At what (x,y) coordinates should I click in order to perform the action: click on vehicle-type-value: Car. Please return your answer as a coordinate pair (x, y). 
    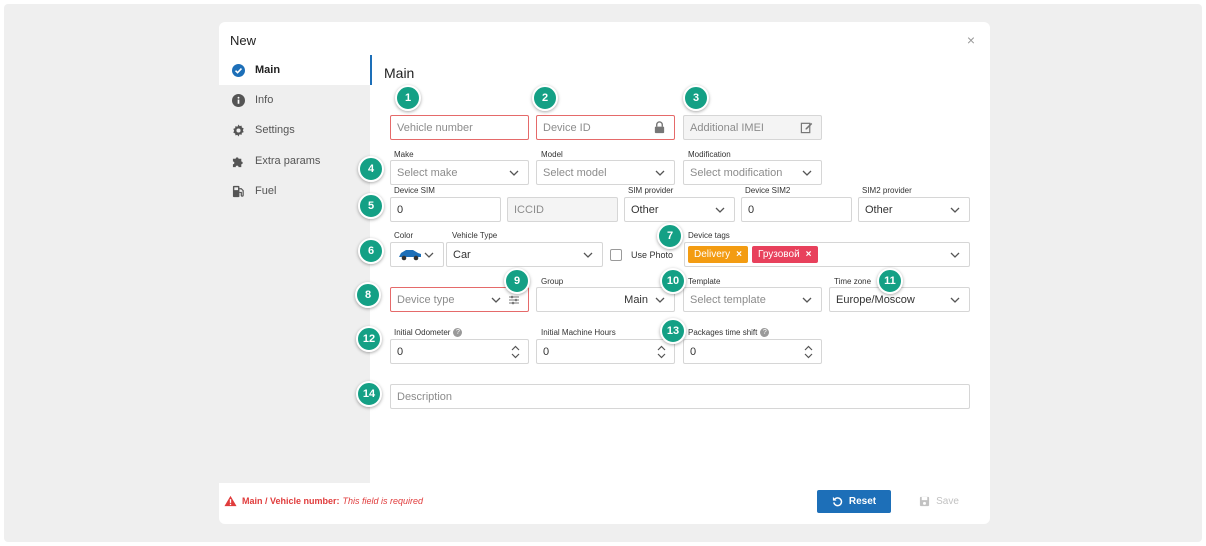
    Looking at the image, I should click on (462, 254).